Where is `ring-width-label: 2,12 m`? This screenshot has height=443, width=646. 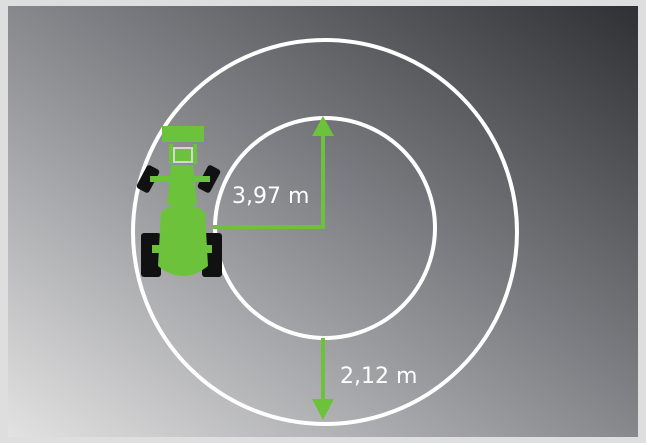
ring-width-label: 2,12 m is located at coordinates (378, 376).